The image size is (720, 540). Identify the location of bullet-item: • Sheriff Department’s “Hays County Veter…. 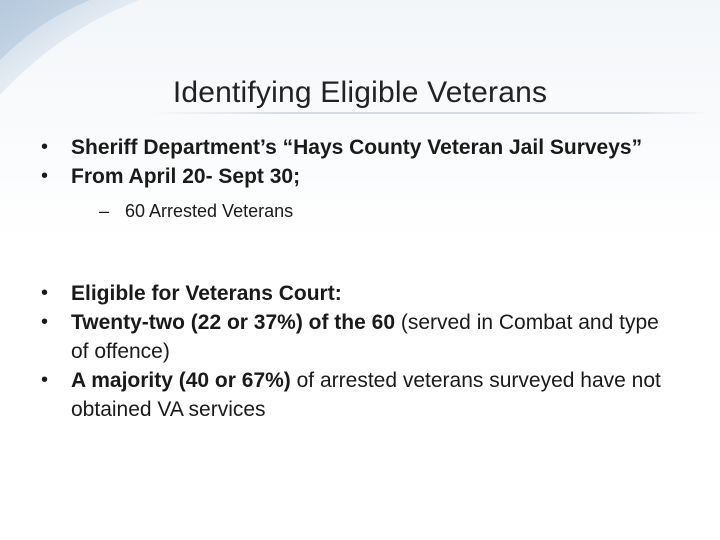
(360, 147).